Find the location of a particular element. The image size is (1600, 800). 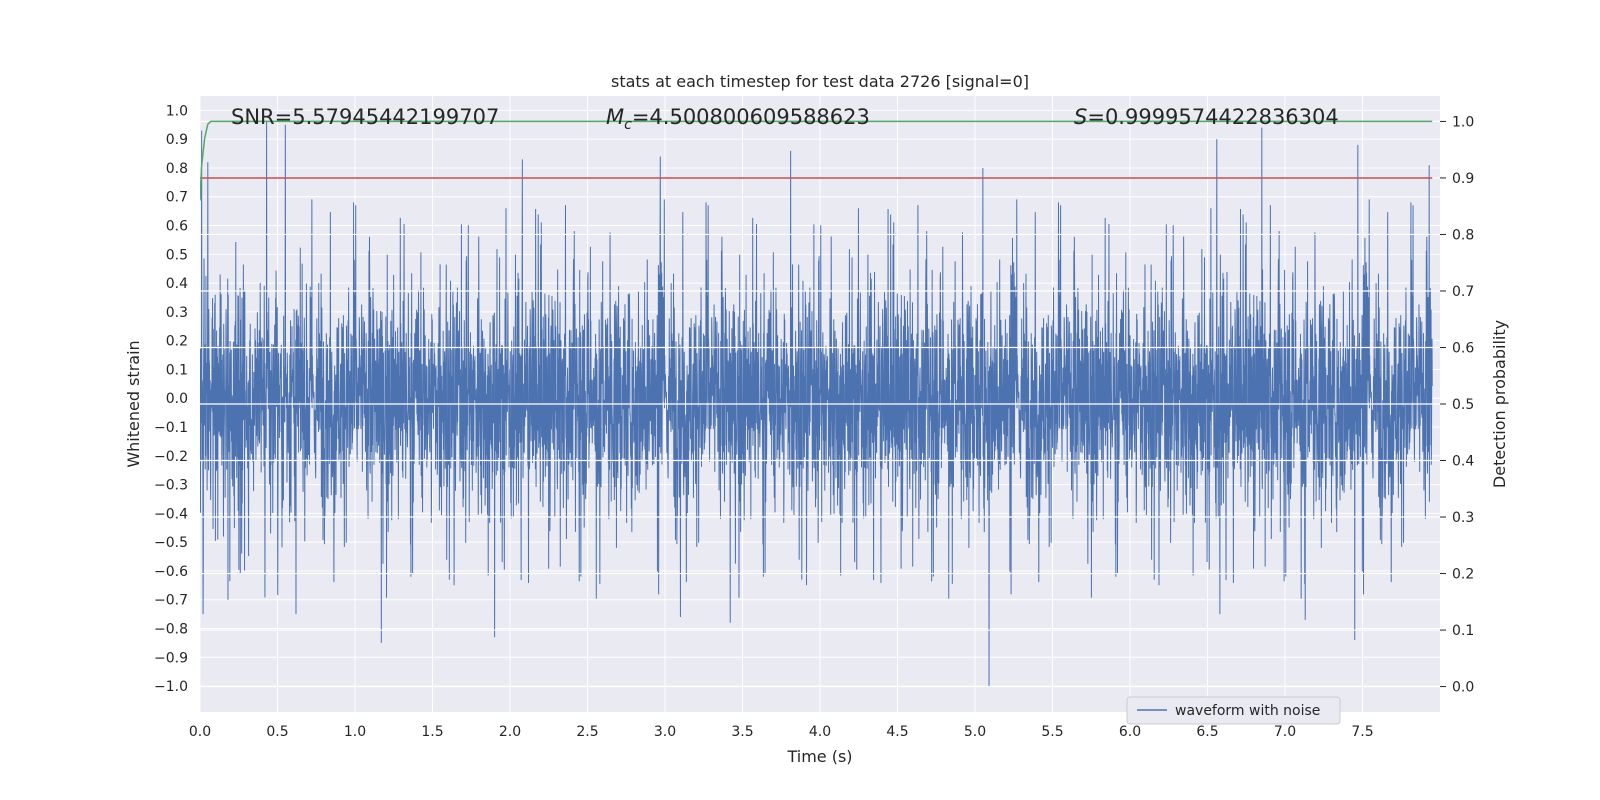

annotation-chirp-mass: Mc=4.500800609588623 is located at coordinates (738, 119).